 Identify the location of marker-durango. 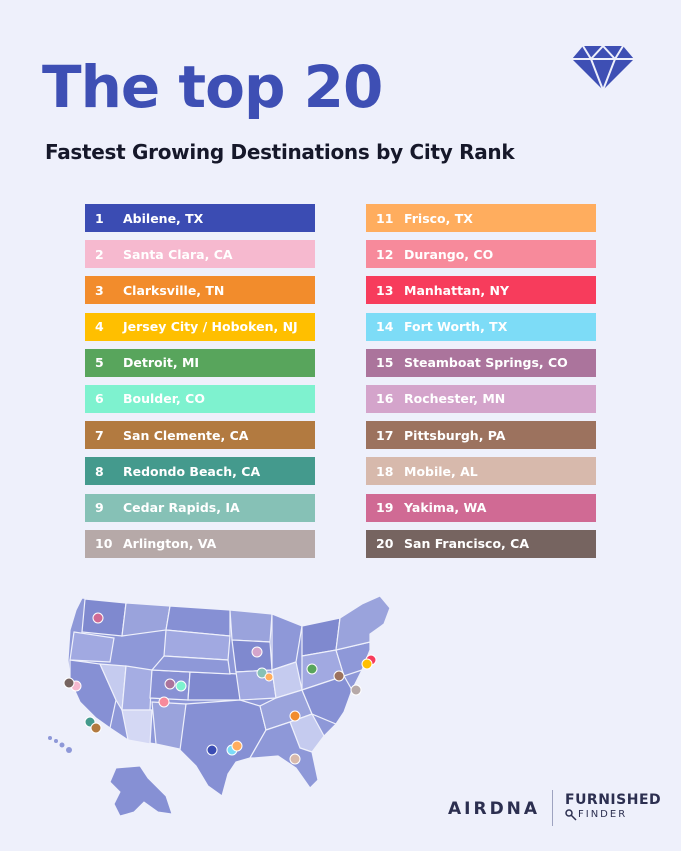
(164, 702).